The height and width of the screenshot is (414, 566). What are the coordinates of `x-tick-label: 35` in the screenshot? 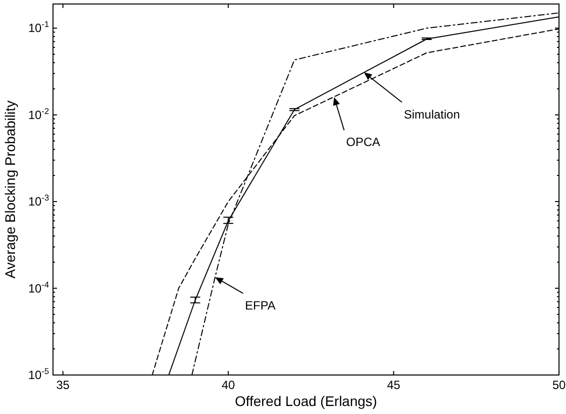 It's located at (63, 385).